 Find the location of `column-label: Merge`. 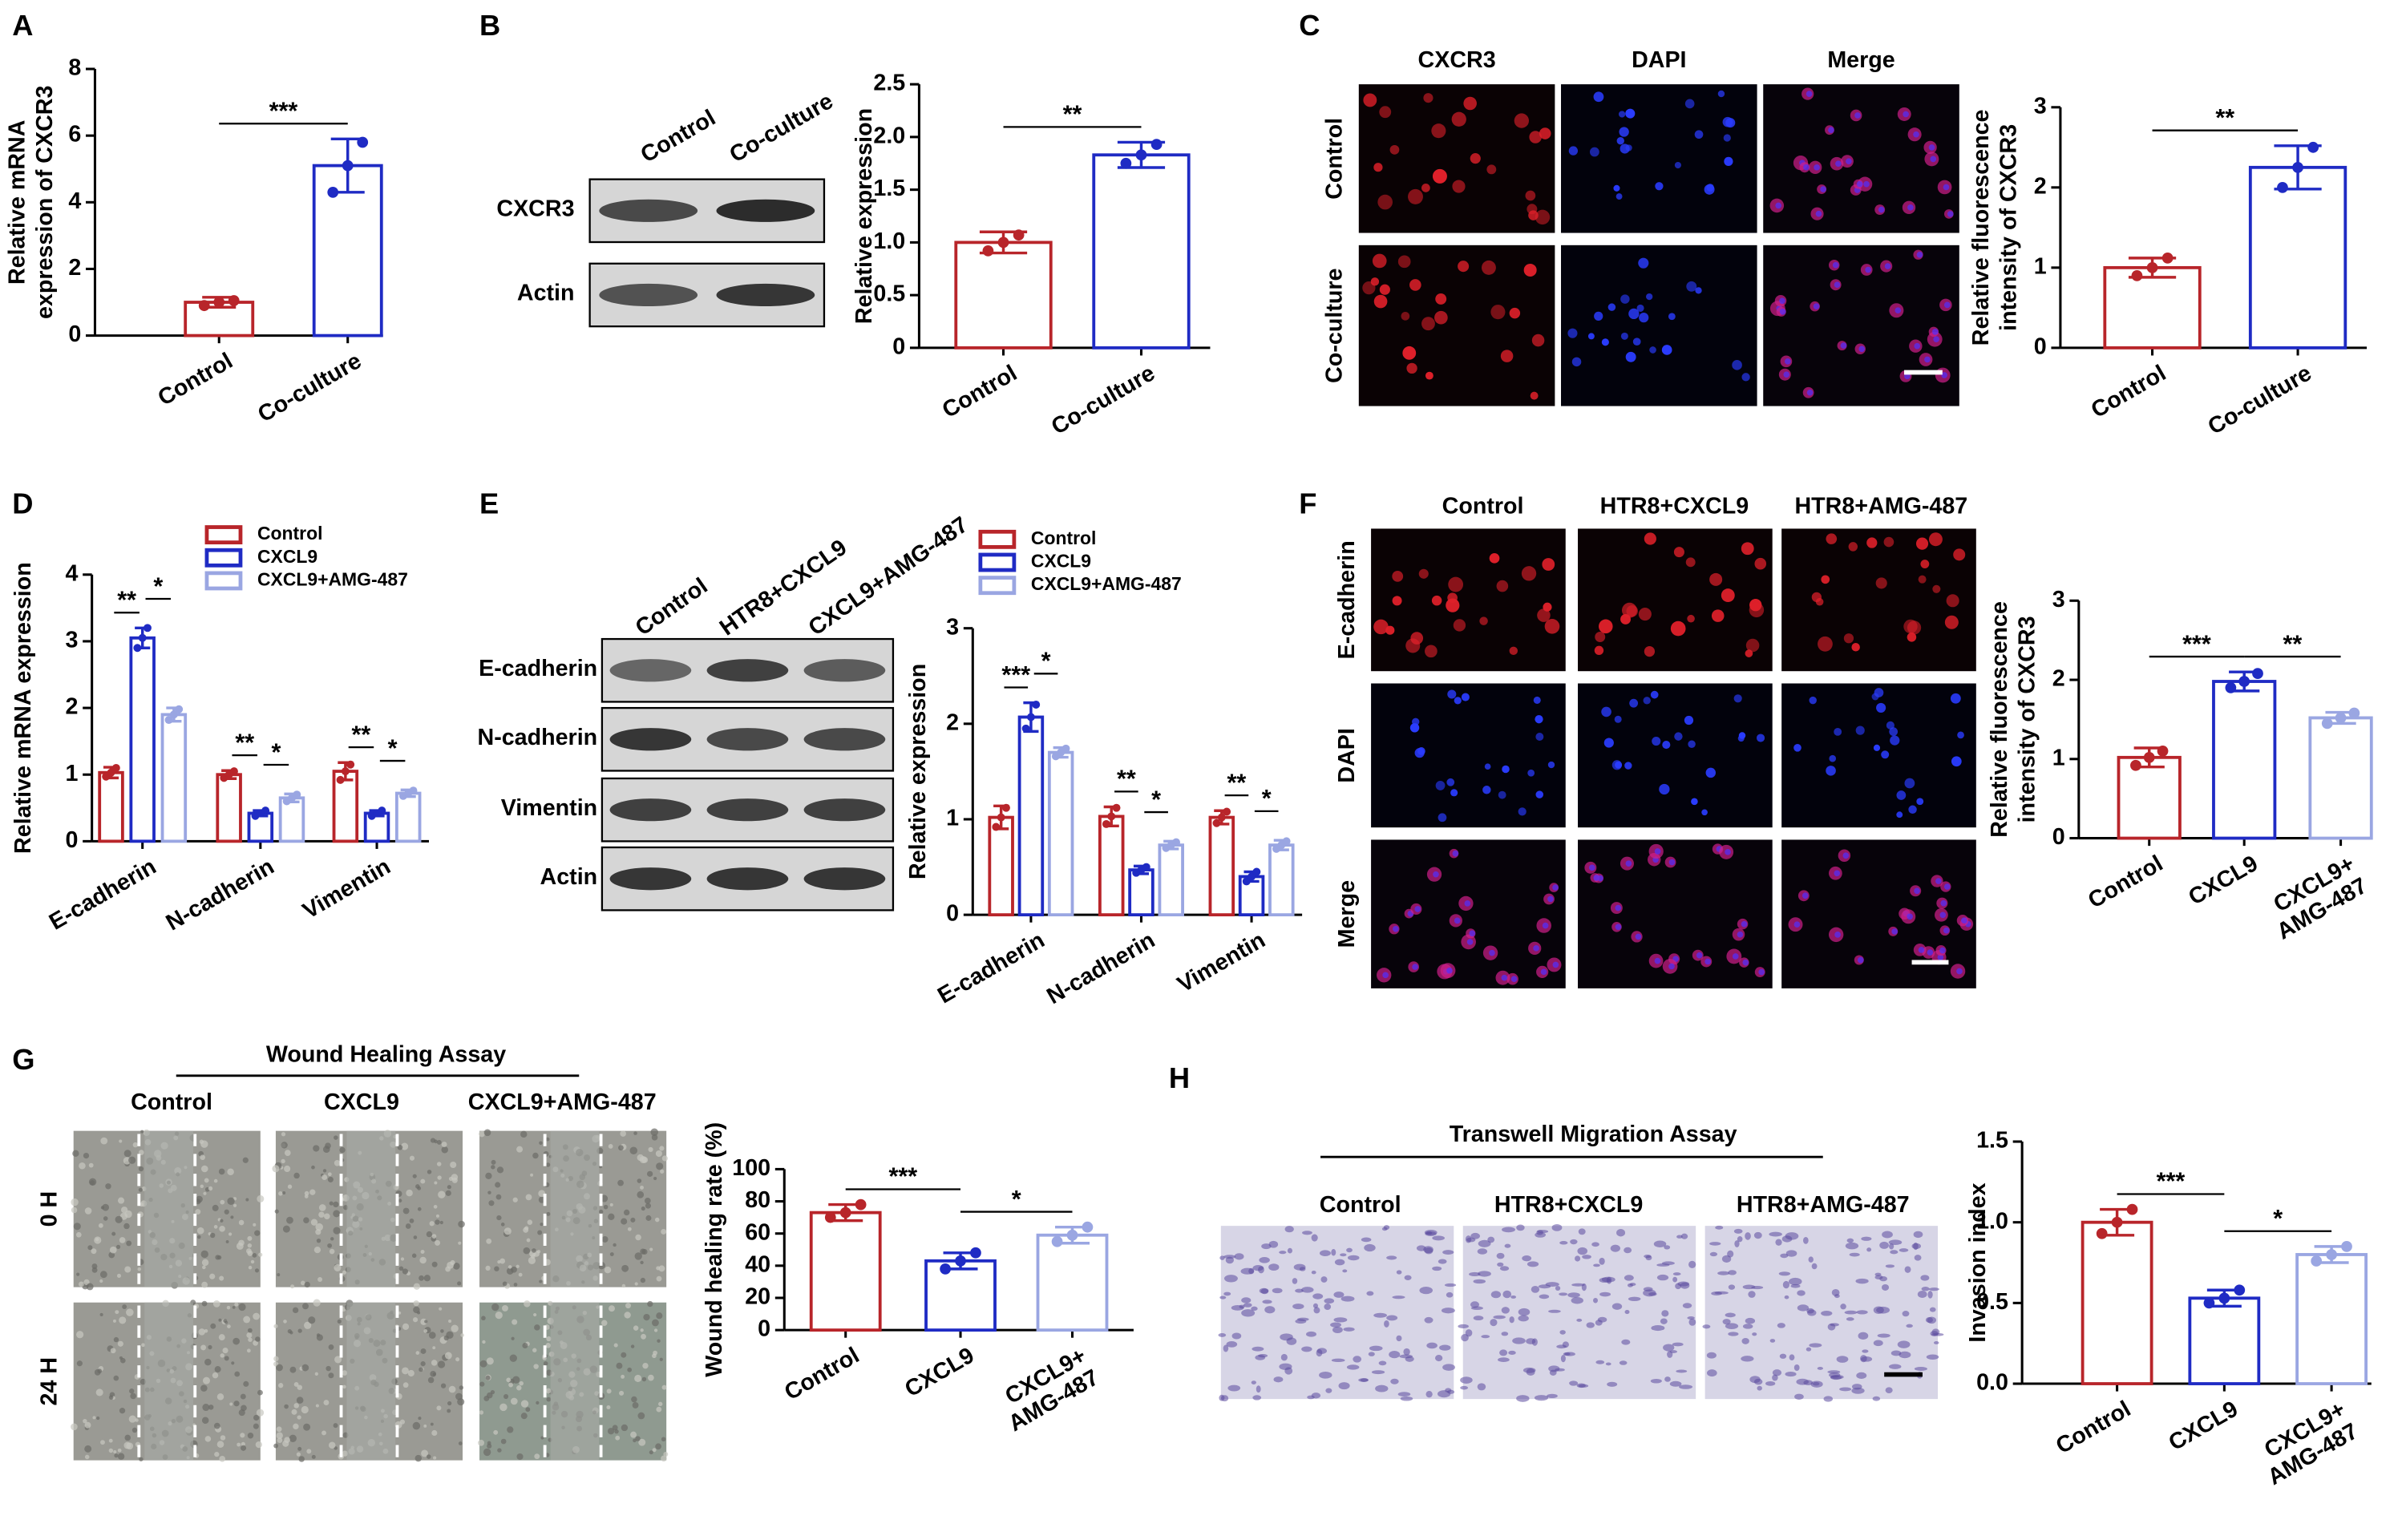

column-label: Merge is located at coordinates (1861, 60).